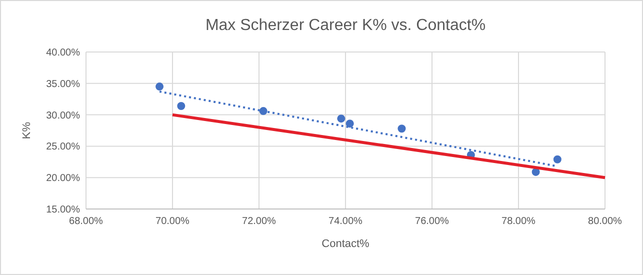 The image size is (643, 275). Describe the element at coordinates (519, 221) in the screenshot. I see `x-tick-label: 78.00%` at that location.